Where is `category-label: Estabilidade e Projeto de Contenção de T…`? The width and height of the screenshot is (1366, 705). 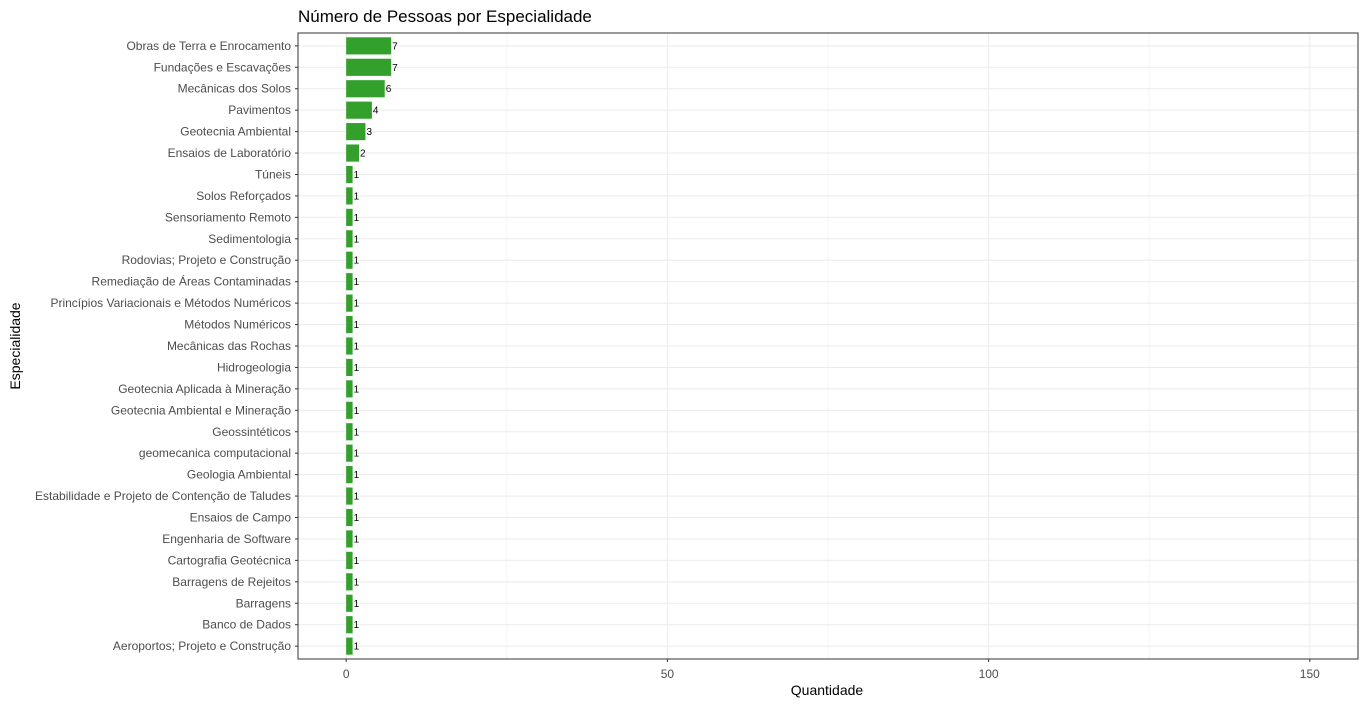 category-label: Estabilidade e Projeto de Contenção de T… is located at coordinates (163, 496).